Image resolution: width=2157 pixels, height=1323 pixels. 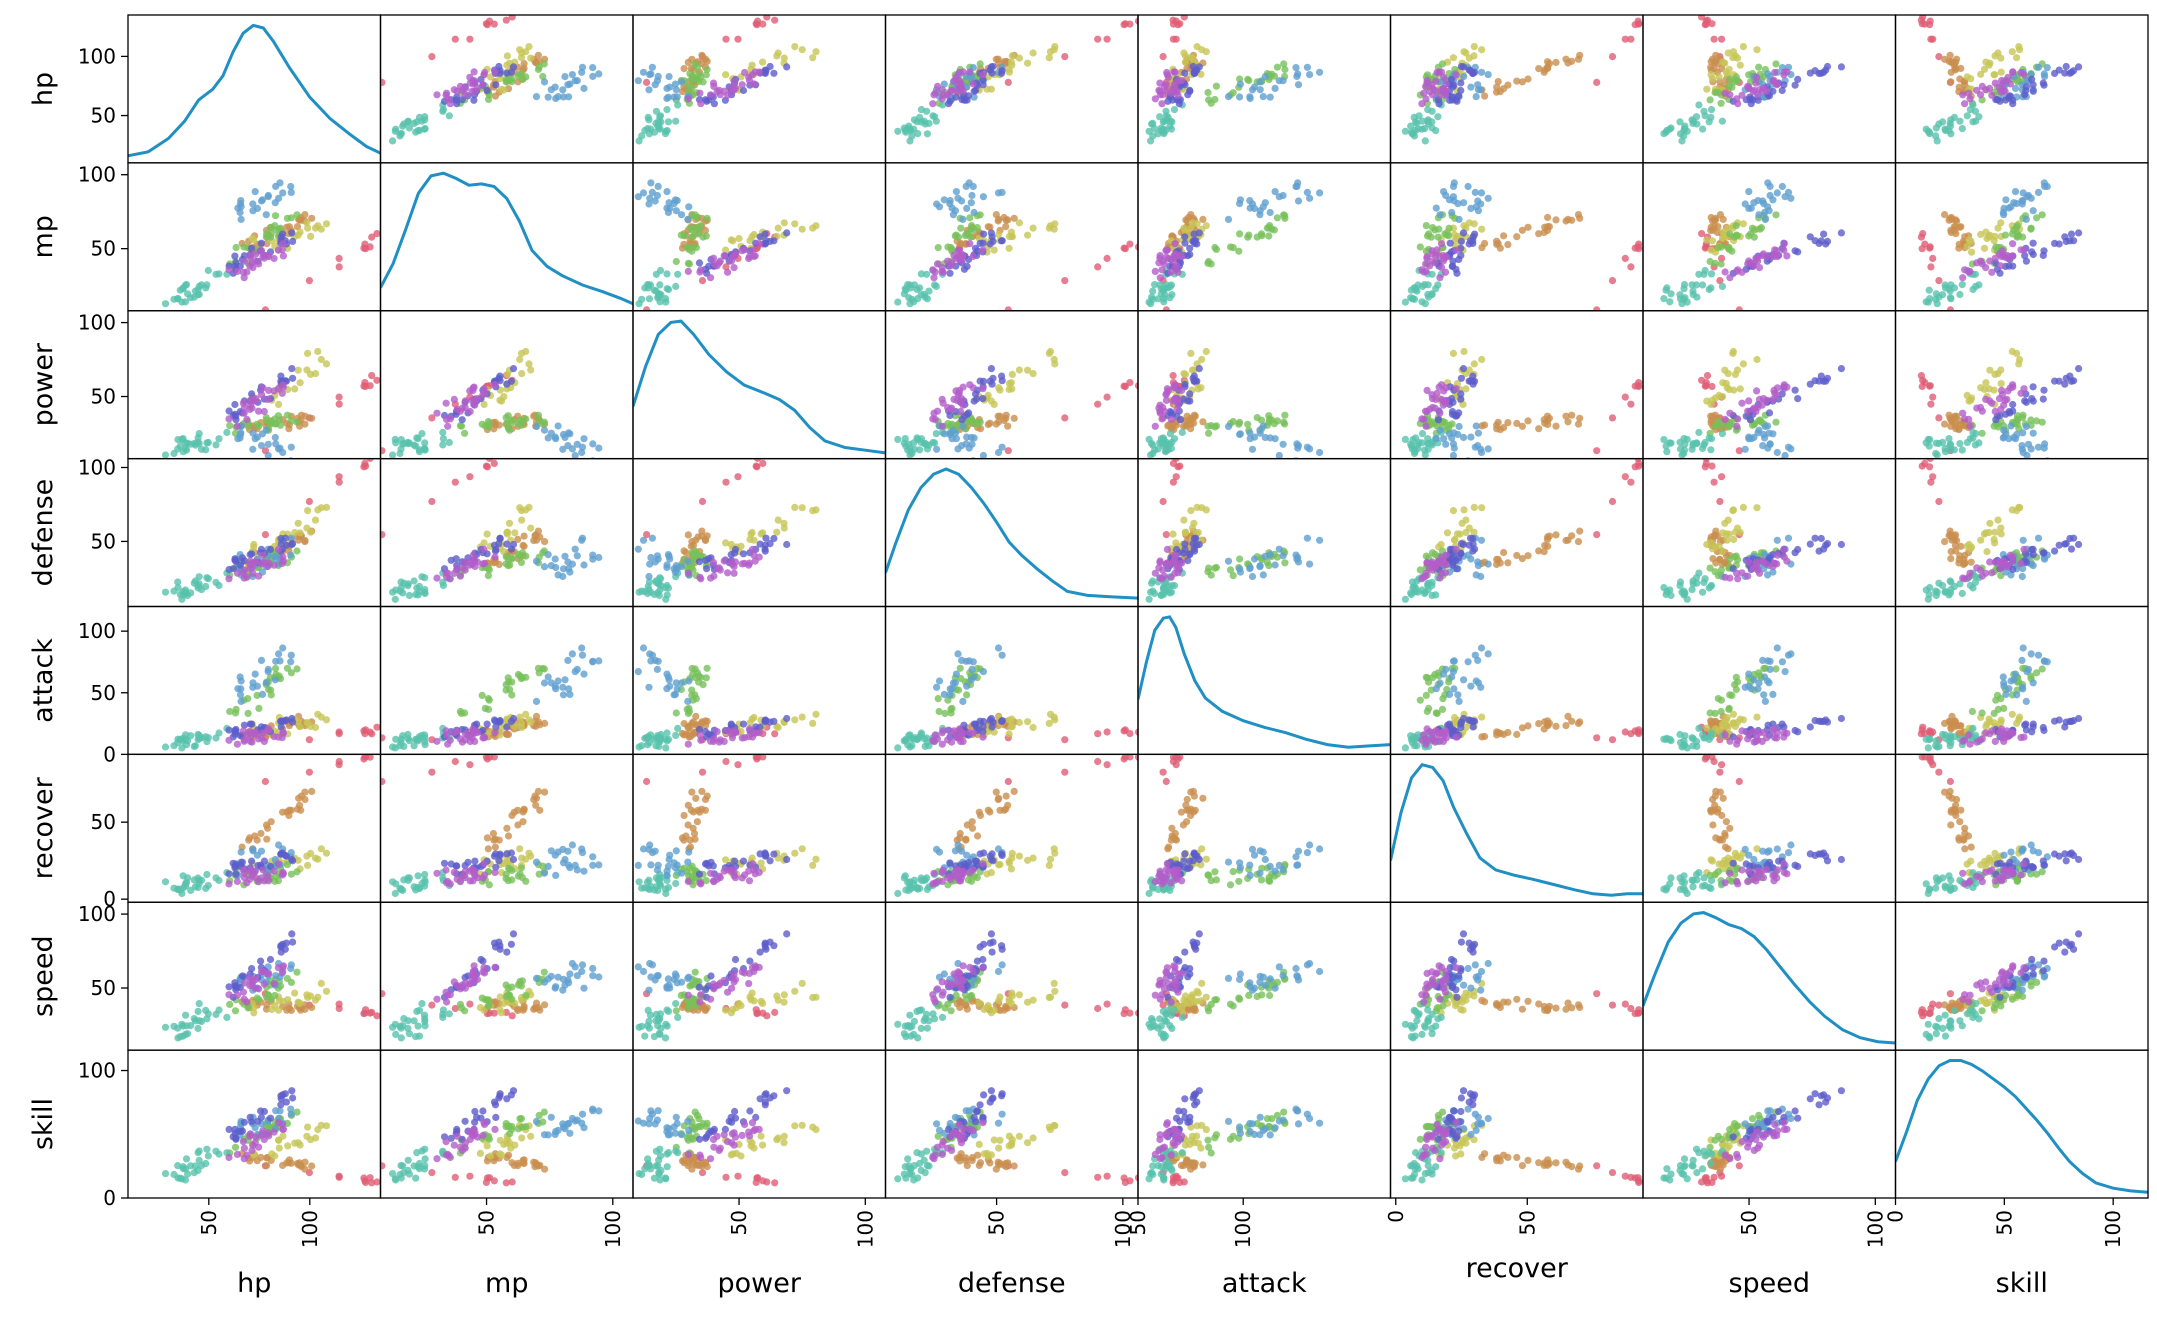 I want to click on kde-line-hp, so click(x=254, y=90).